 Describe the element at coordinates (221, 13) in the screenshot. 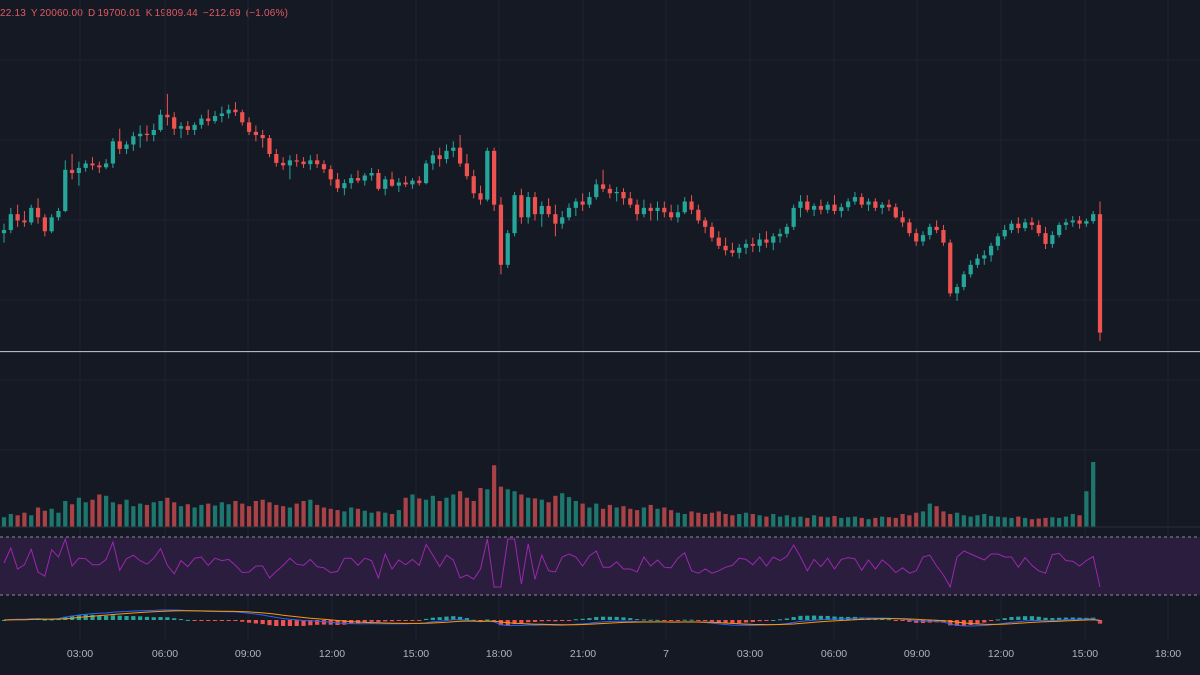

I see `legend-change: −212.69` at that location.